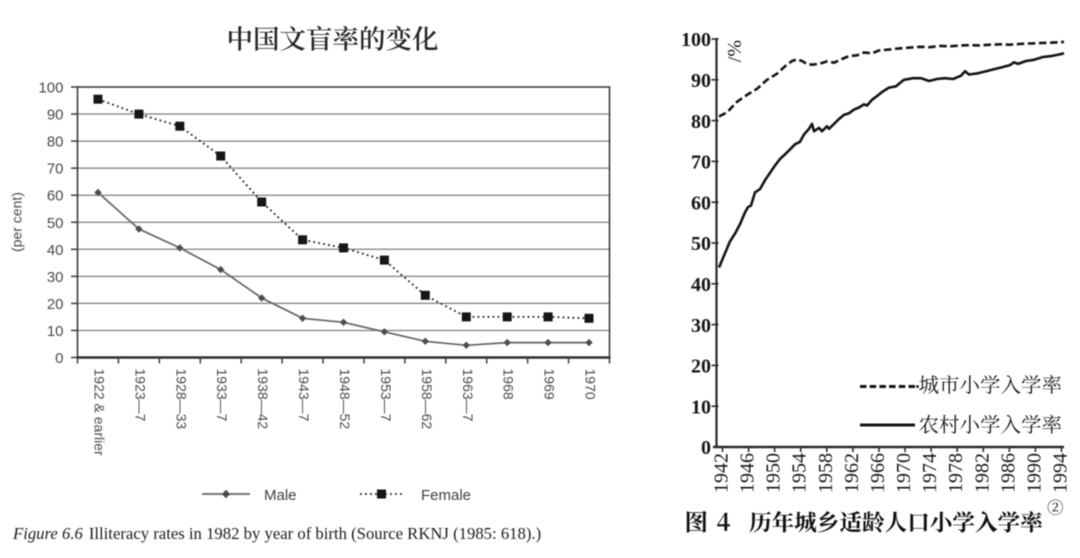 The width and height of the screenshot is (1080, 558). What do you see at coordinates (550, 384) in the screenshot?
I see `svg-text: 1969` at bounding box center [550, 384].